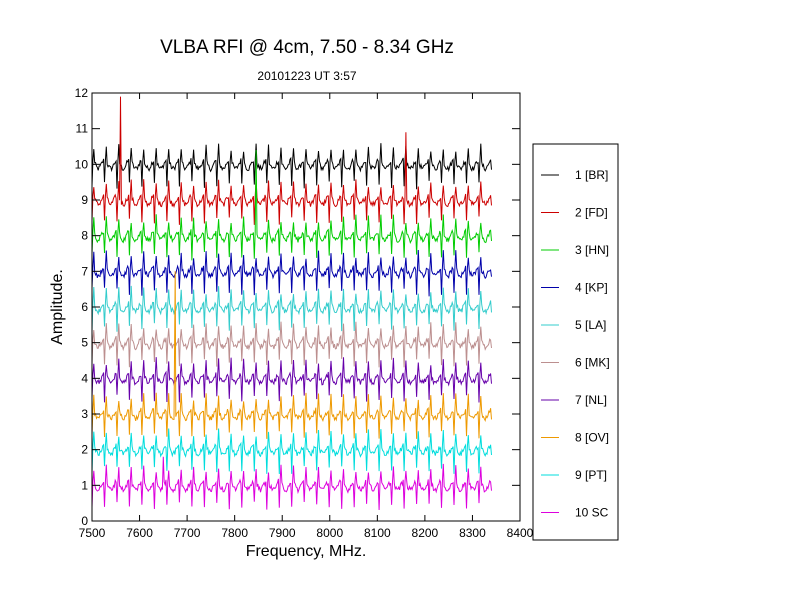  What do you see at coordinates (84, 343) in the screenshot?
I see `y-tick-label: 5` at bounding box center [84, 343].